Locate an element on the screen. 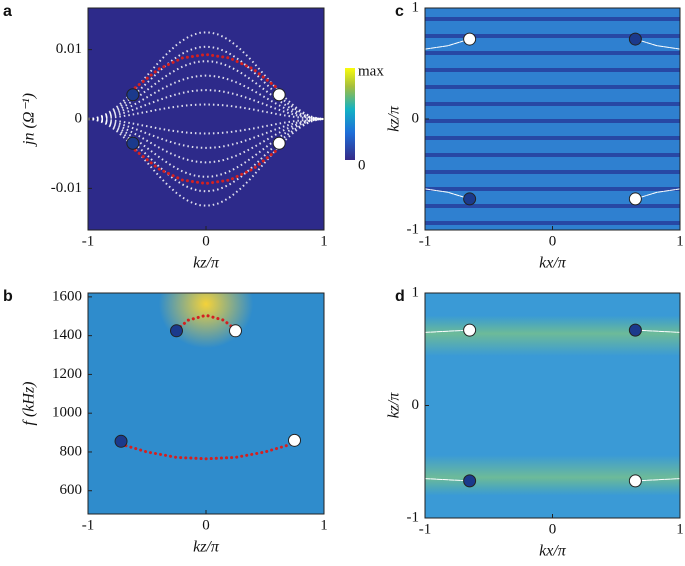 This screenshot has width=685, height=566. bands is located at coordinates (552, 405).